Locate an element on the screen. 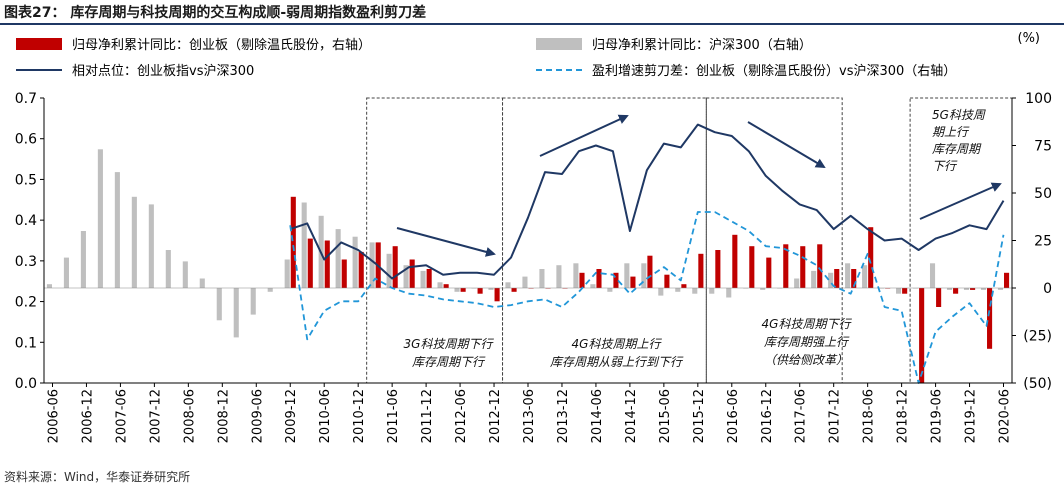  right-tick-label: 0 is located at coordinates (1047, 289).